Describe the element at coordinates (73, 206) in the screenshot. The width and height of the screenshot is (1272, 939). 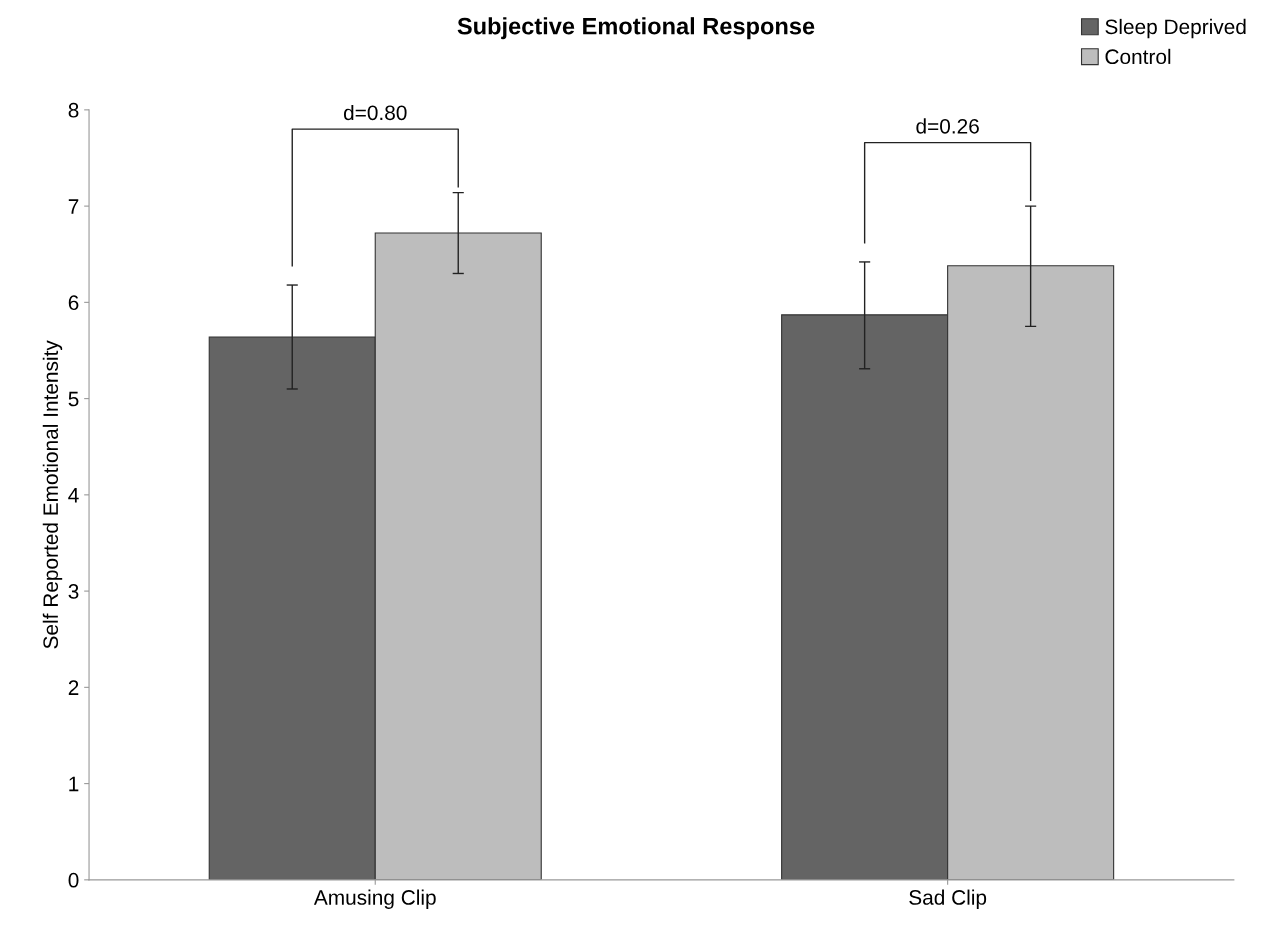
I see `y-tick-label: 7` at that location.